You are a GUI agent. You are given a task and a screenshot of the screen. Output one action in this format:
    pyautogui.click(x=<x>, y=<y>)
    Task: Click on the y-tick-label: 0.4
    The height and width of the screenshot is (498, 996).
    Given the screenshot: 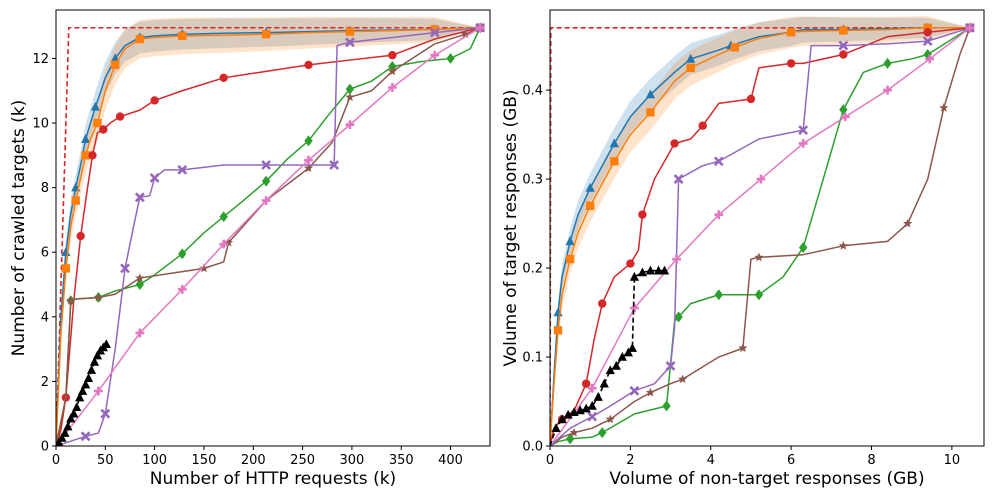 What is the action you would take?
    pyautogui.click(x=532, y=91)
    